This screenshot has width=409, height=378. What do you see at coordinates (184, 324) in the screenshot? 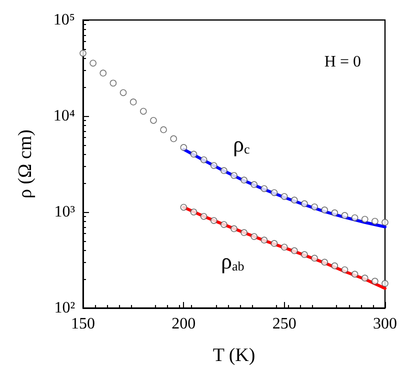
I see `x-tick-label: 200` at bounding box center [184, 324].